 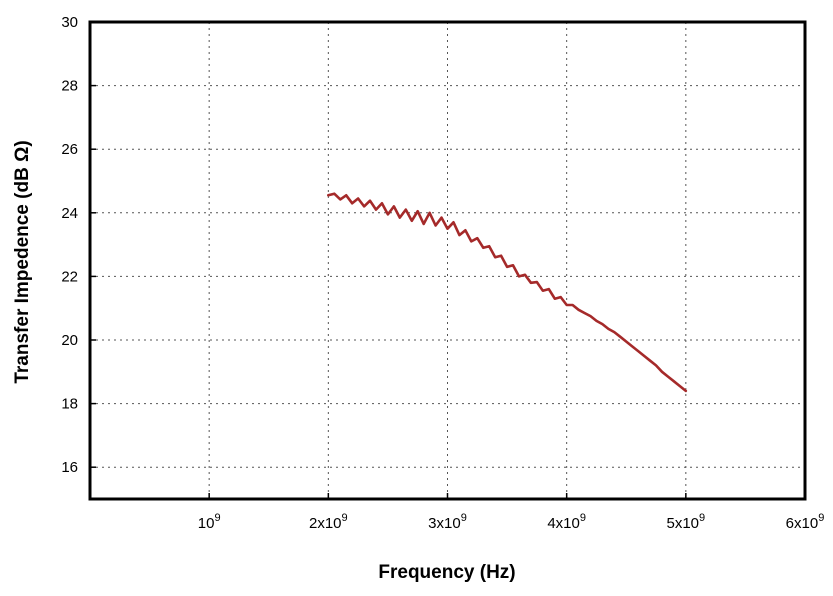 I want to click on x-tick-label: 4x10⁹, so click(x=566, y=522).